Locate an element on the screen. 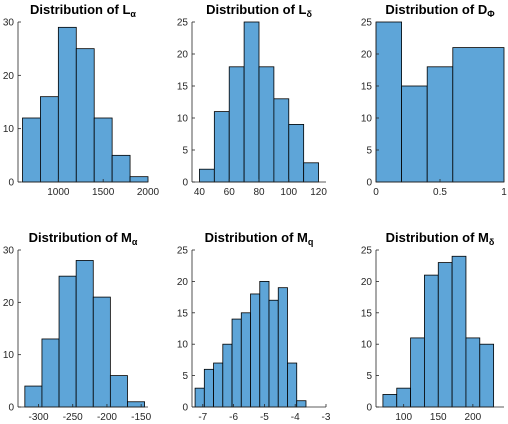 The image size is (508, 424). panel-title-subscript: δ is located at coordinates (309, 14).